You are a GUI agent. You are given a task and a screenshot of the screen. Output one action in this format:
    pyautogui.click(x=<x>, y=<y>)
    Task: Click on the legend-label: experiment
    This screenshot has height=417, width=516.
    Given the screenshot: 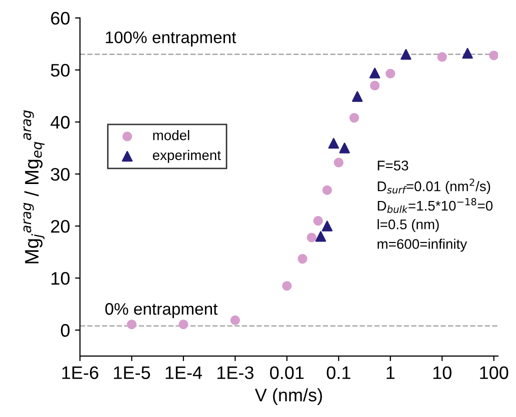 What is the action you would take?
    pyautogui.click(x=186, y=156)
    